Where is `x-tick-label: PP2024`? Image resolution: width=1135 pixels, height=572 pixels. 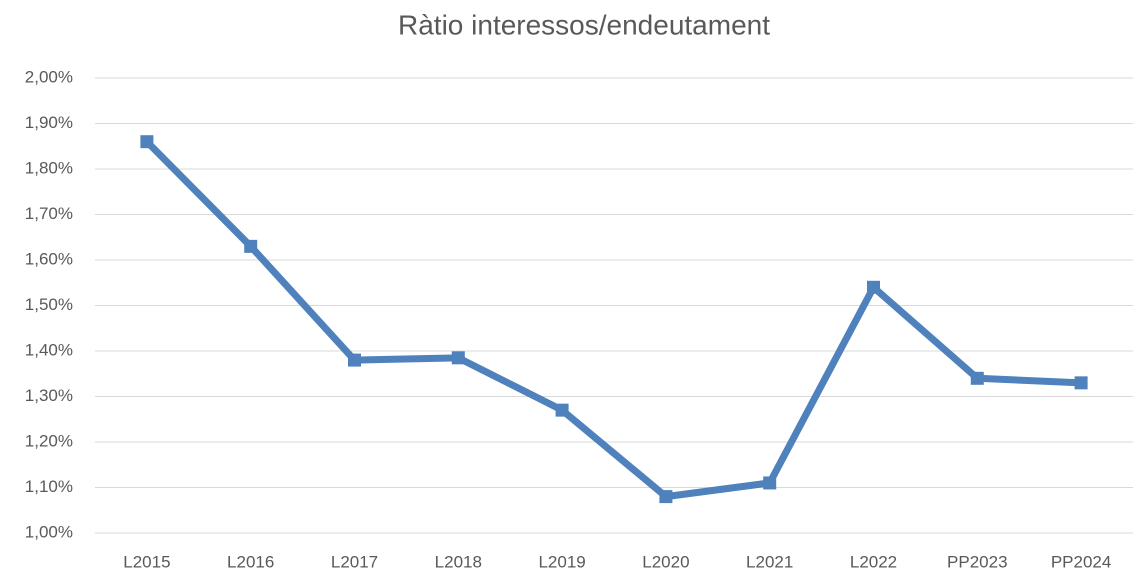
x-tick-label: PP2024 is located at coordinates (1081, 561).